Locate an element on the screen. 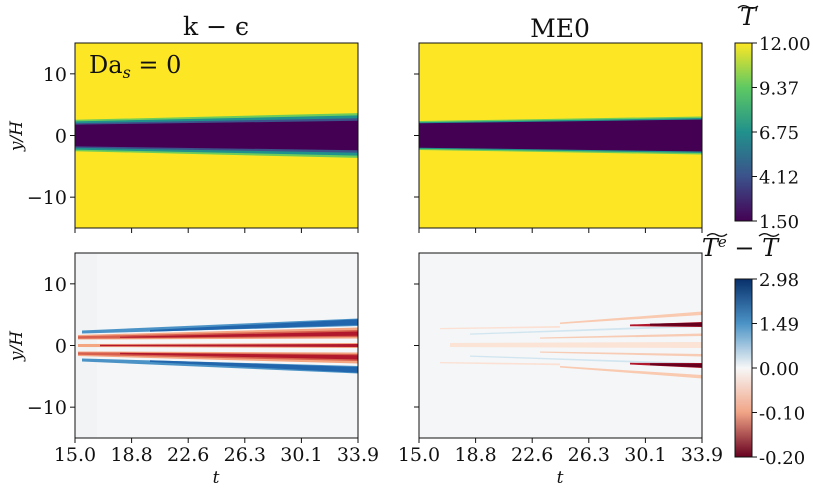 This screenshot has width=813, height=495. lower-outer-band is located at coordinates (220, 366).